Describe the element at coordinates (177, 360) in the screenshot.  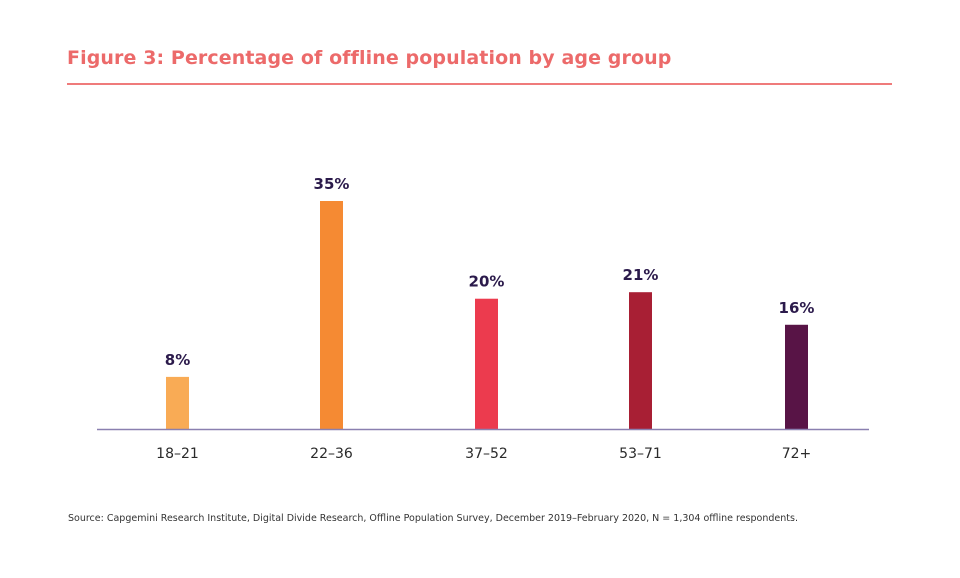
I see `value-label: 8%` at that location.